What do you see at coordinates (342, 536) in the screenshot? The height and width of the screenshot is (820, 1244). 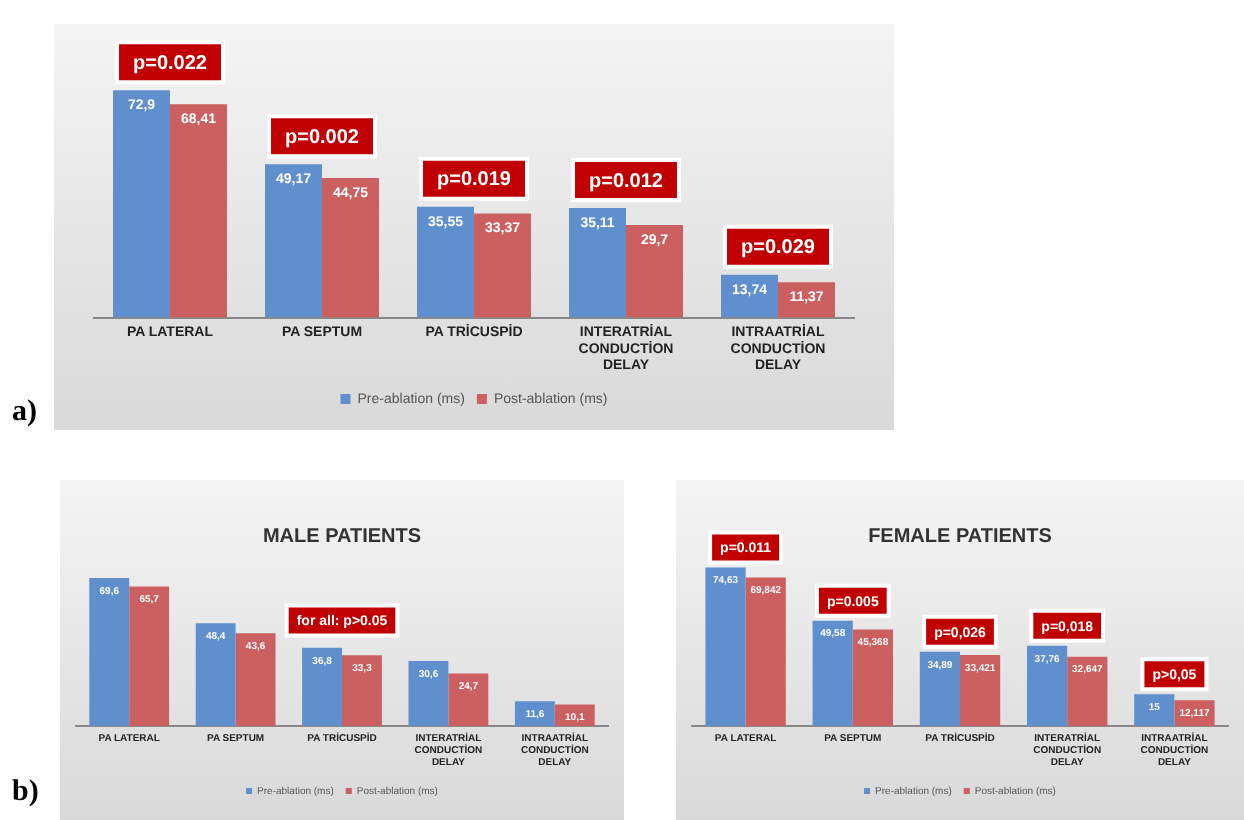 I see `chart-title: MALE PATIENTS` at bounding box center [342, 536].